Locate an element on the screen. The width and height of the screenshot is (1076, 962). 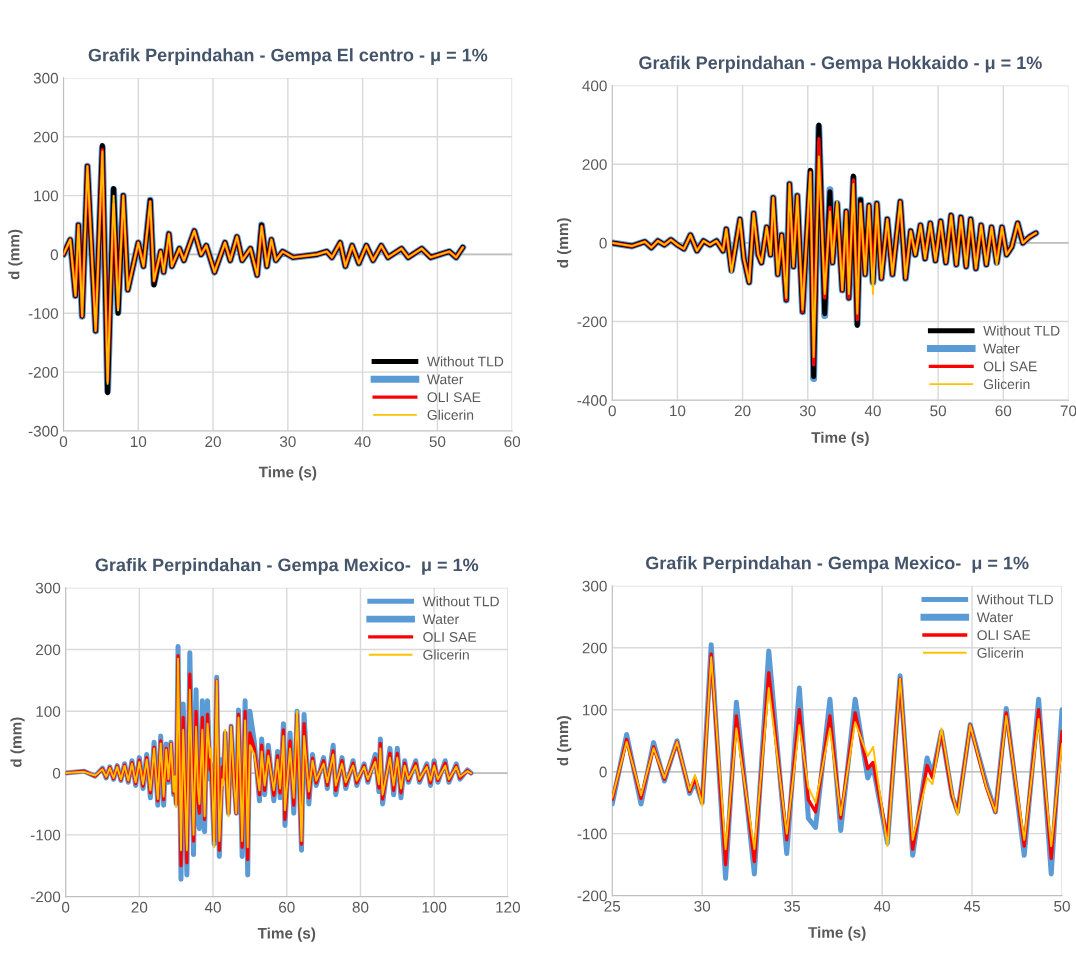
chart-title: Grafik Perpindahan - Gempa El centro - μ = 1% is located at coordinates (288, 56).